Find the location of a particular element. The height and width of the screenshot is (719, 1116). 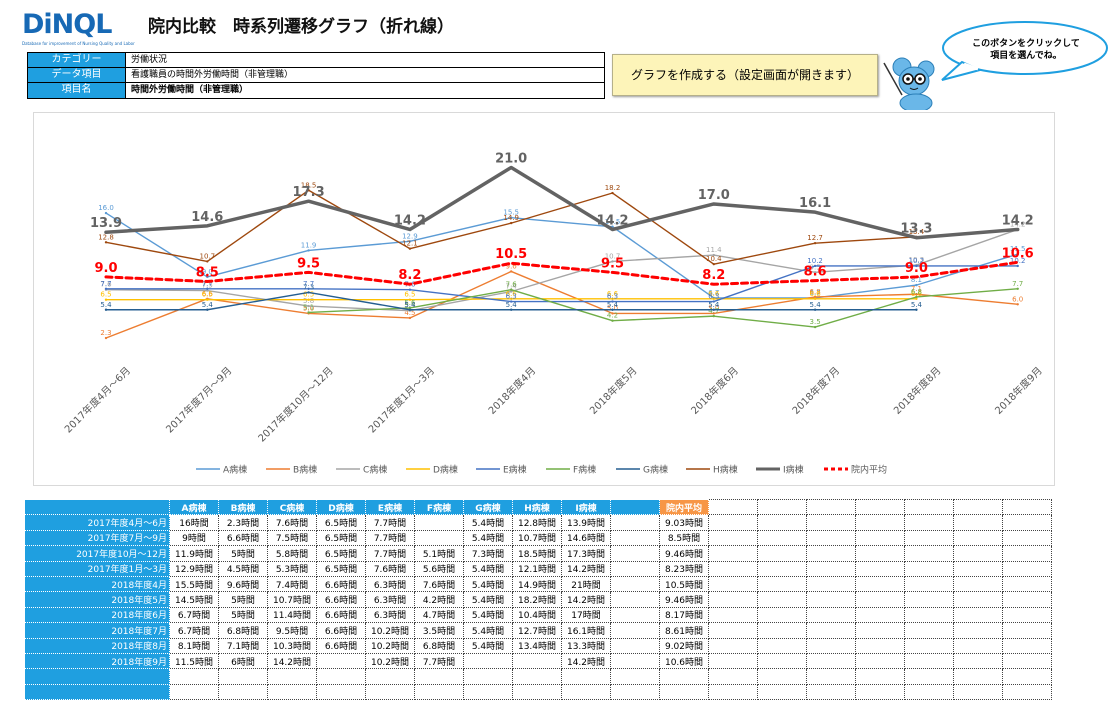

table-cell: 5.6時間 is located at coordinates (439, 568).